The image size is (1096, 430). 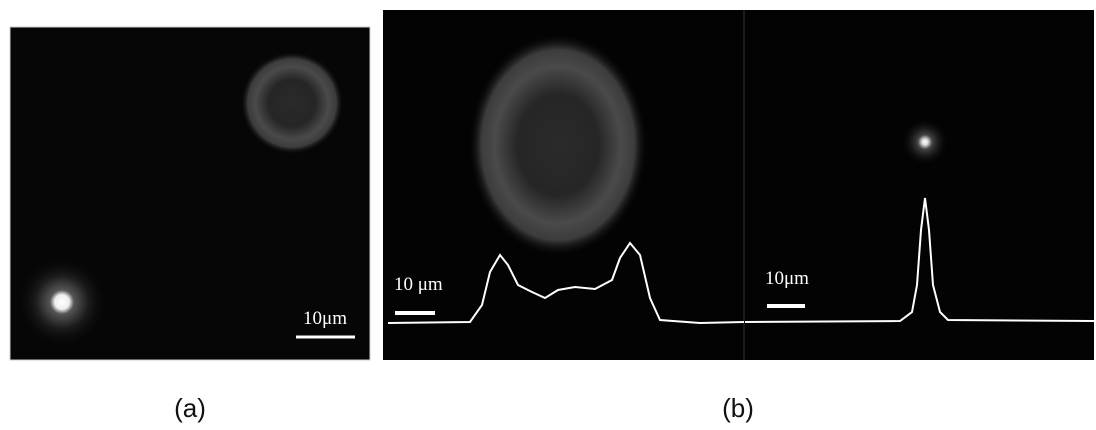 What do you see at coordinates (418, 284) in the screenshot?
I see `scale-bar-label: 10 μm` at bounding box center [418, 284].